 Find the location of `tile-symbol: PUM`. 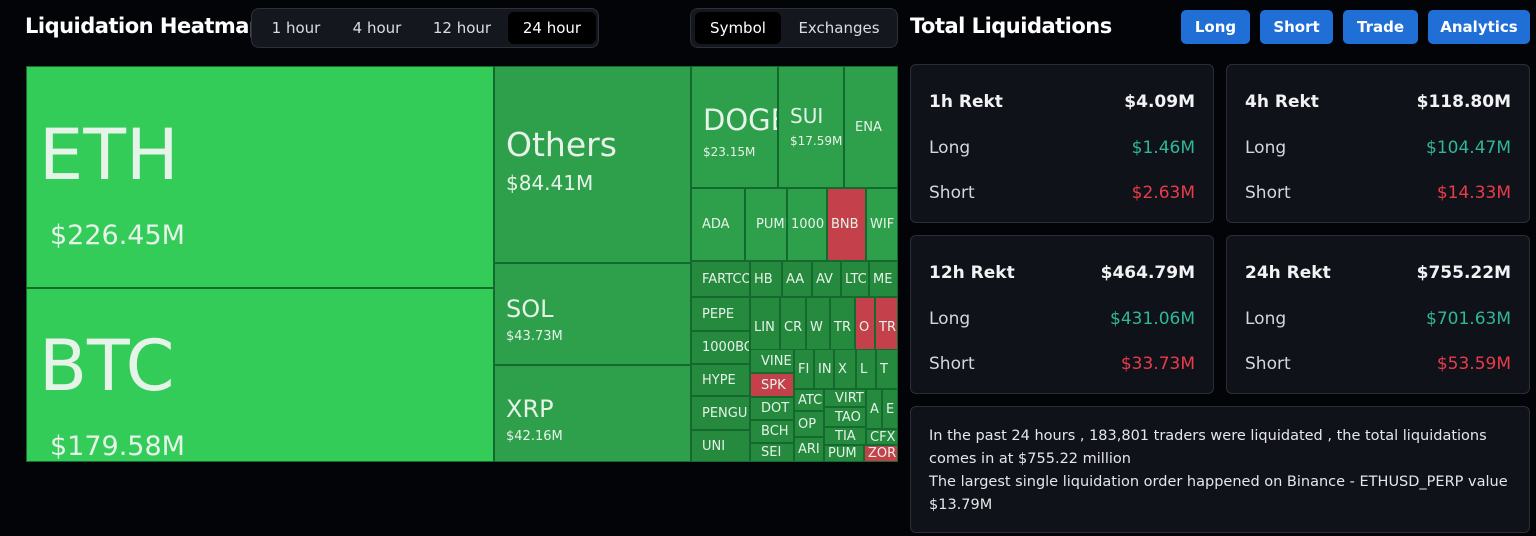

tile-symbol: PUM is located at coordinates (842, 453).